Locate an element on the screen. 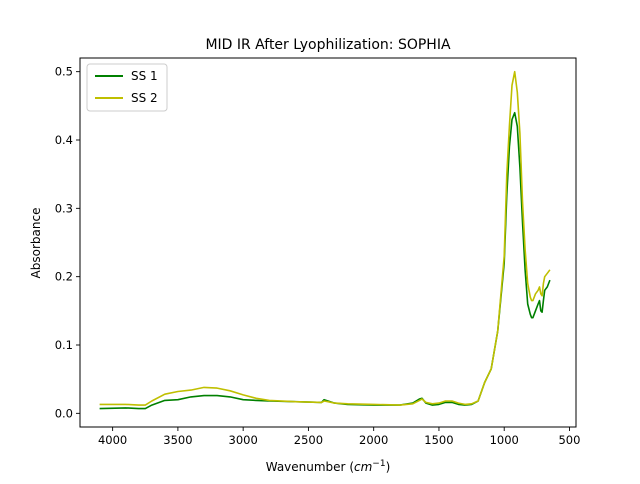  legend-label-ss-2: SS 2 is located at coordinates (144, 98).